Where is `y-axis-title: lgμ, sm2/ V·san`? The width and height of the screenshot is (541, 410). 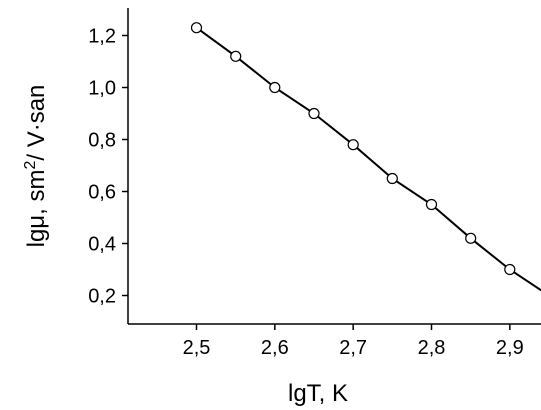
y-axis-title: lgμ, sm2/ V·san is located at coordinates (36, 166).